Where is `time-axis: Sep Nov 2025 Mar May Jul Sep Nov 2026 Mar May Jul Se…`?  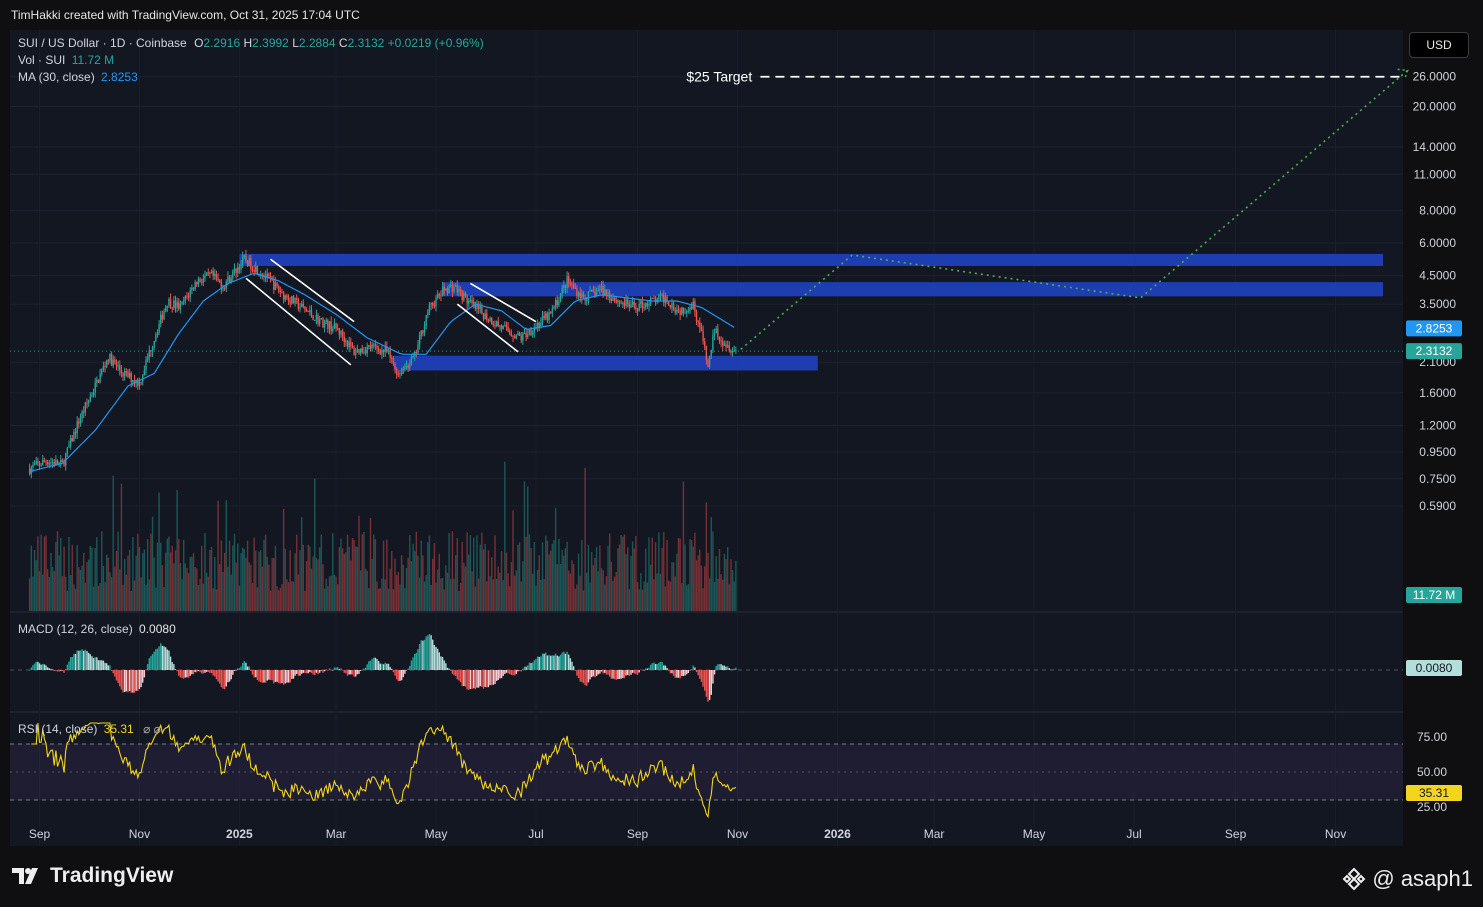 time-axis: Sep Nov 2025 Mar May Jul Sep Nov 2026 Mar May Jul Se… is located at coordinates (687, 834).